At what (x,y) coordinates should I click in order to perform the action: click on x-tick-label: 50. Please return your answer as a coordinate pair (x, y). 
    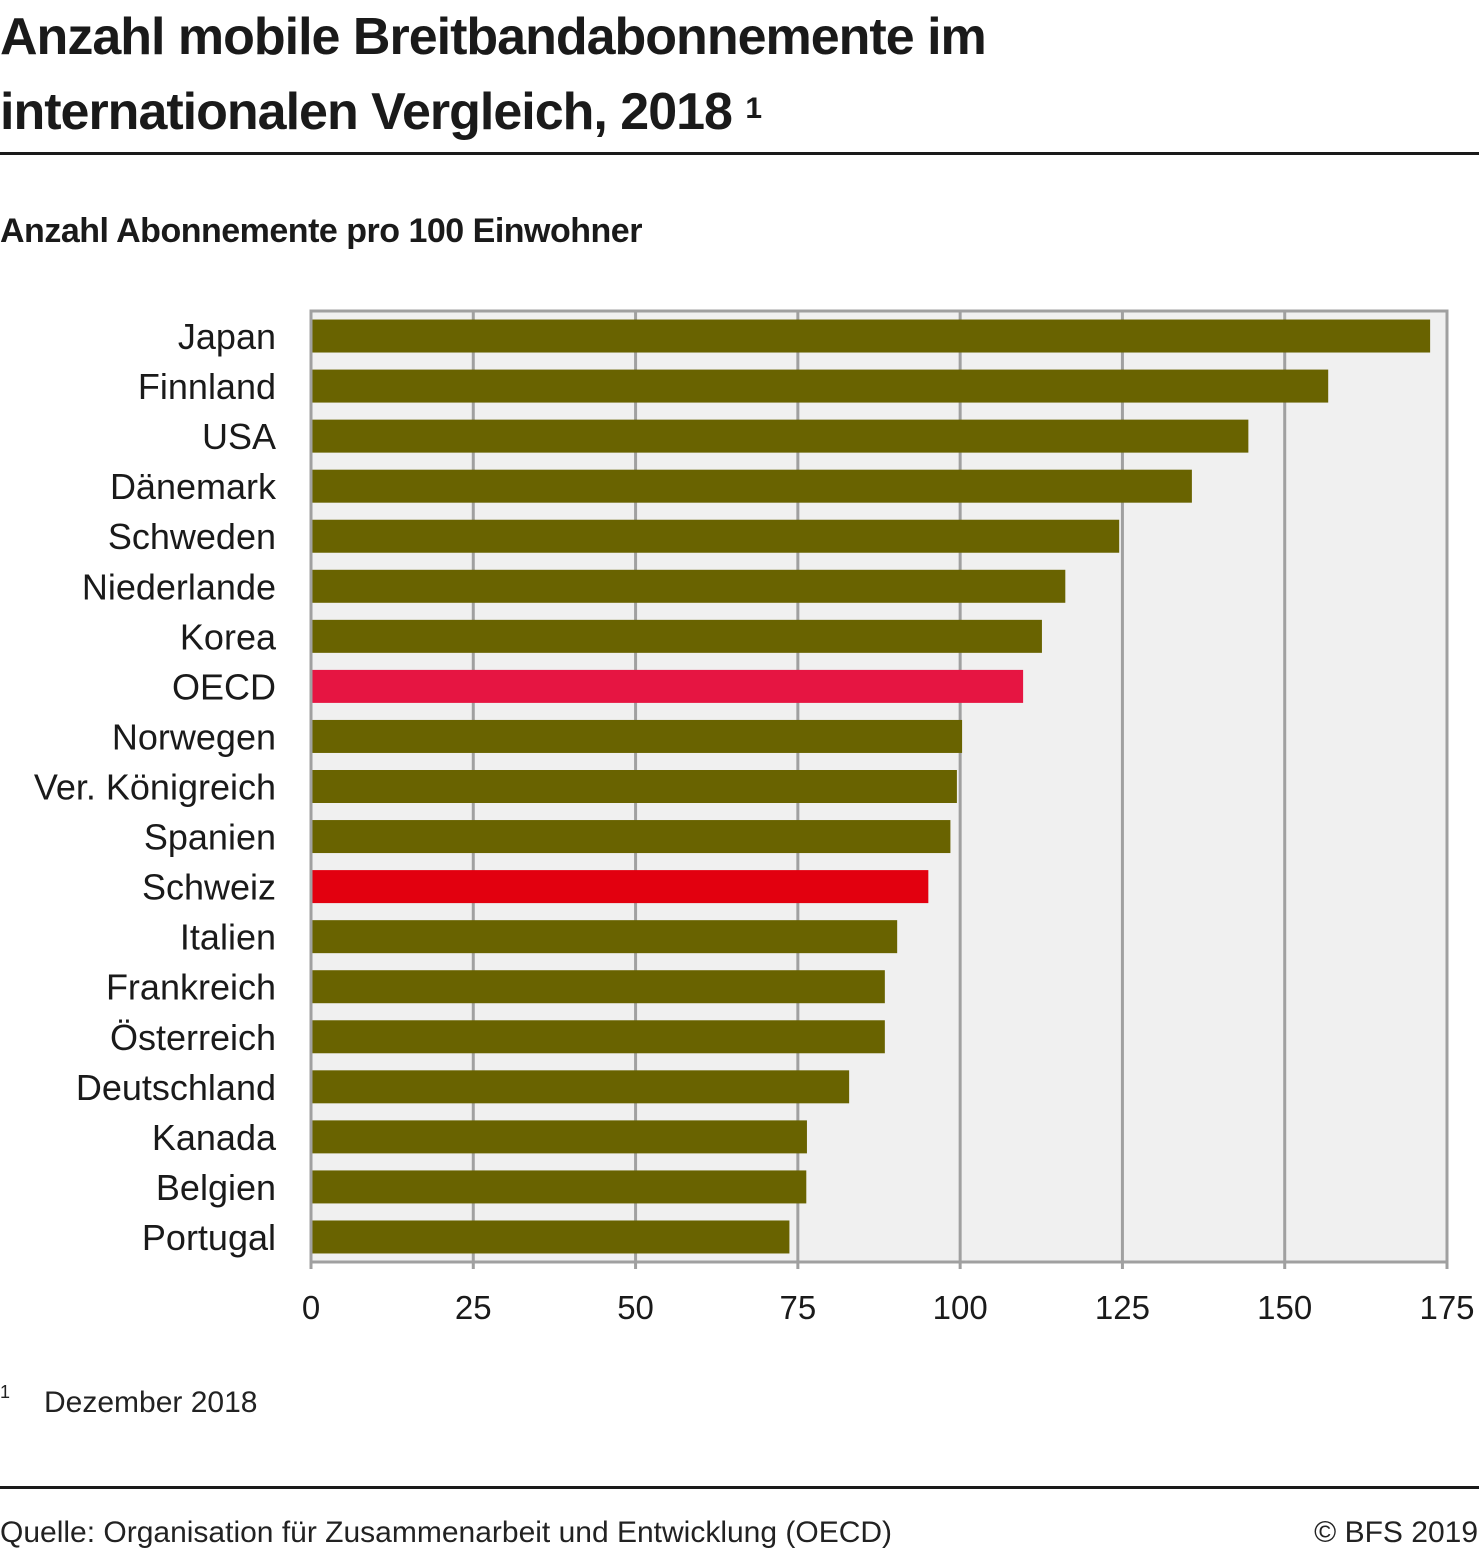
    Looking at the image, I should click on (635, 1307).